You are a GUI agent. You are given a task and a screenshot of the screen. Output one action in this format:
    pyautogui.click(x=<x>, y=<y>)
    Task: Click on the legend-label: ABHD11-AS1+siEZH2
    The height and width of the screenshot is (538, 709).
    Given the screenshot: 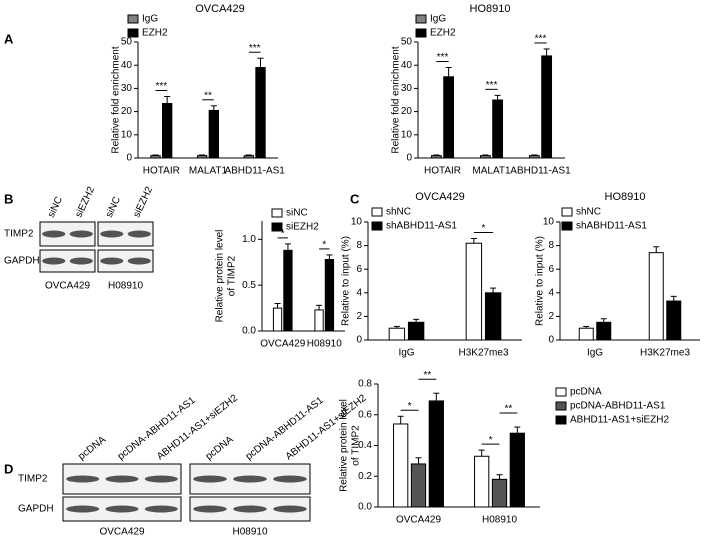 What is the action you would take?
    pyautogui.click(x=619, y=420)
    